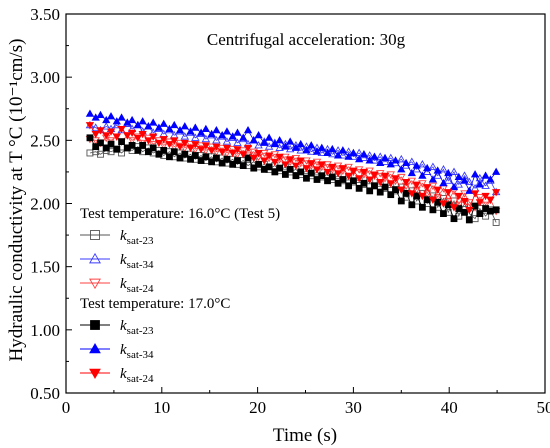 This screenshot has height=448, width=550. Describe the element at coordinates (180, 214) in the screenshot. I see `legend-group-title: Test temperature: 16.0°C (Test 5)` at that location.